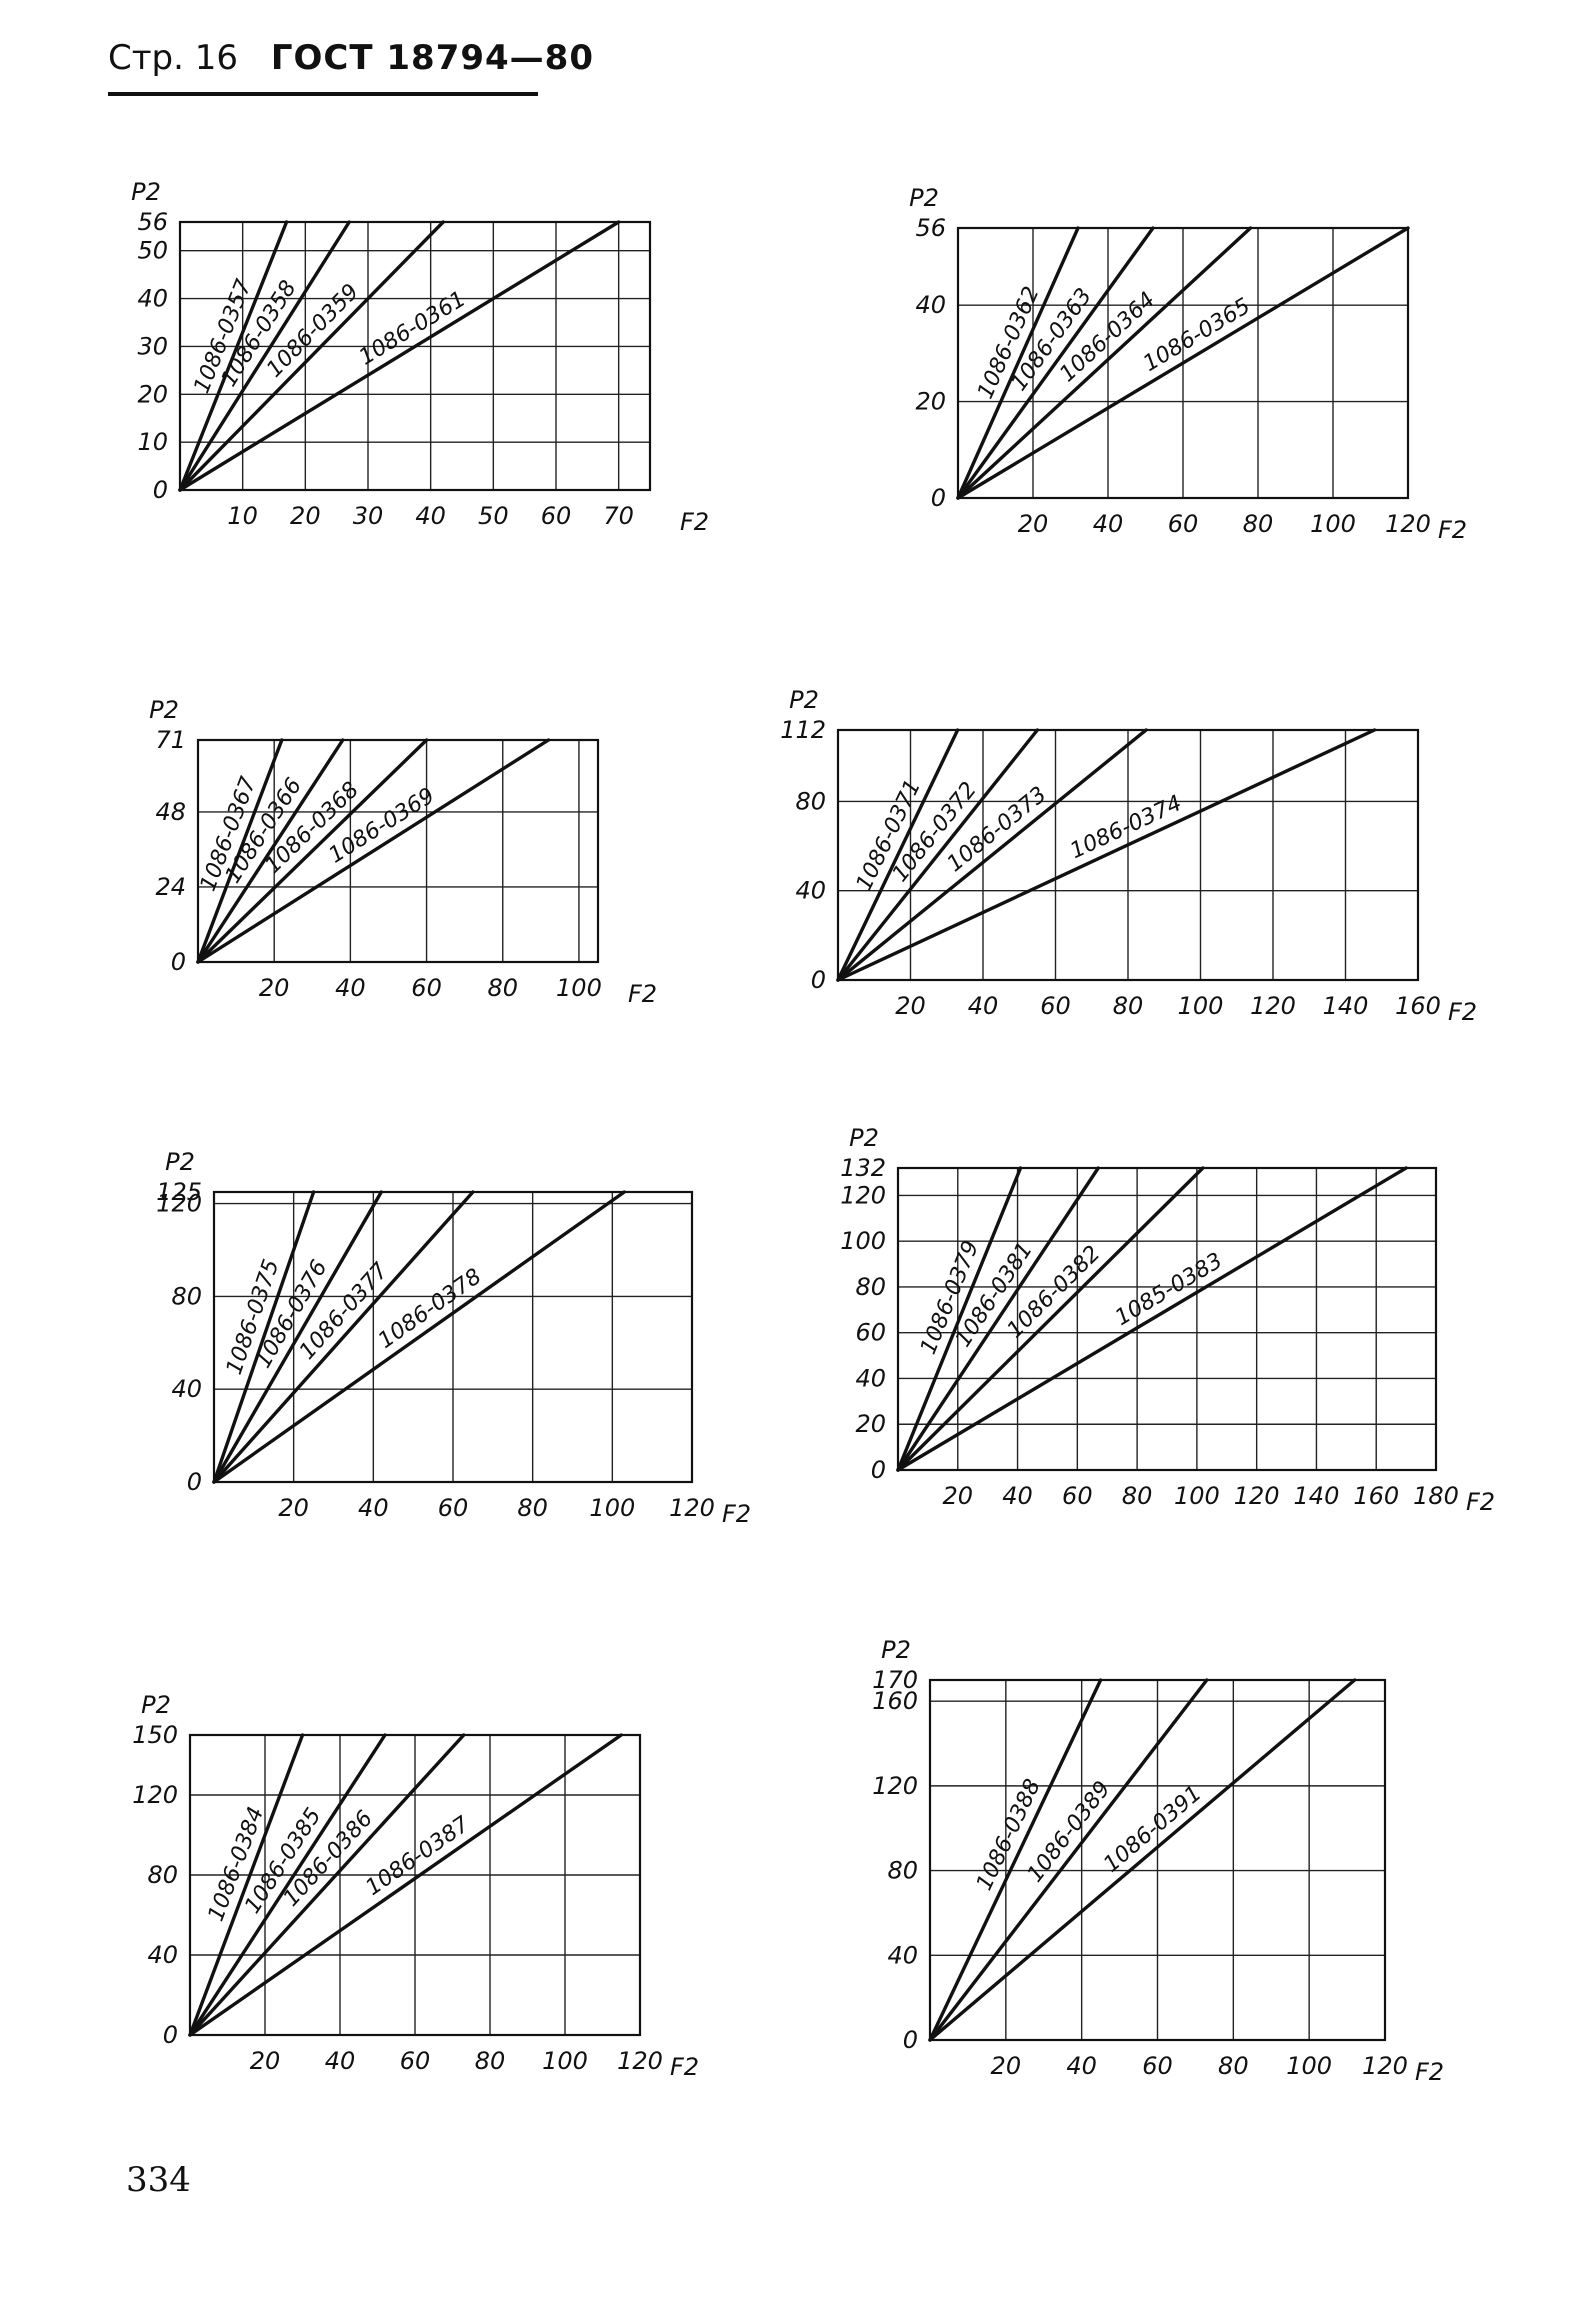 This screenshot has height=2320, width=1584. Describe the element at coordinates (368, 516) in the screenshot. I see `x-tick-label: 30` at that location.